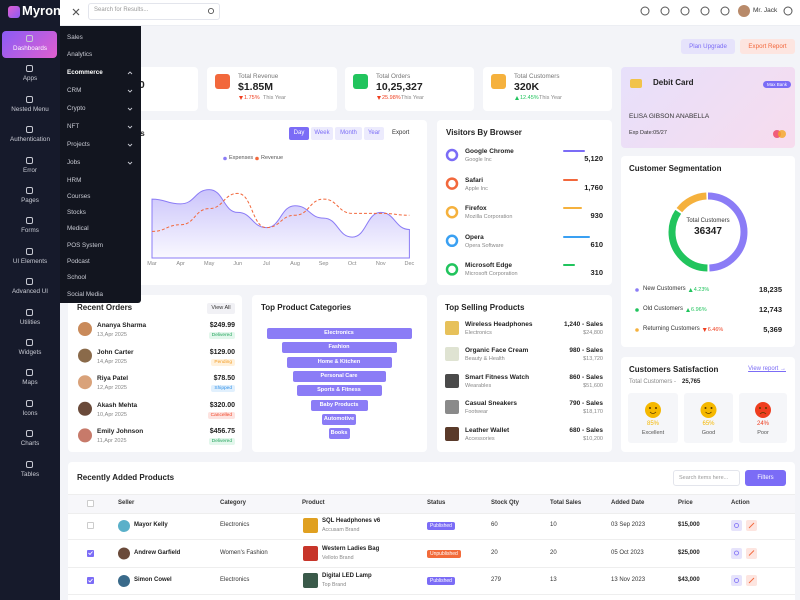 Image resolution: width=800 pixels, height=600 pixels. I want to click on export-button: Export, so click(401, 133).